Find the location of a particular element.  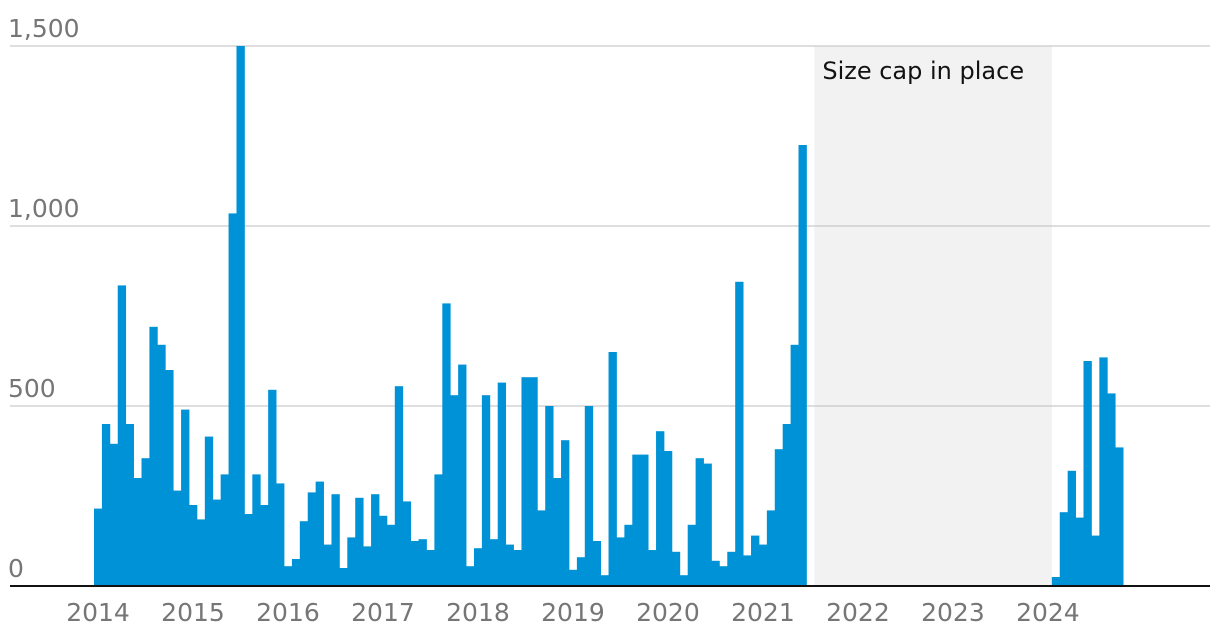

x-tick-label: 2020 is located at coordinates (668, 612).